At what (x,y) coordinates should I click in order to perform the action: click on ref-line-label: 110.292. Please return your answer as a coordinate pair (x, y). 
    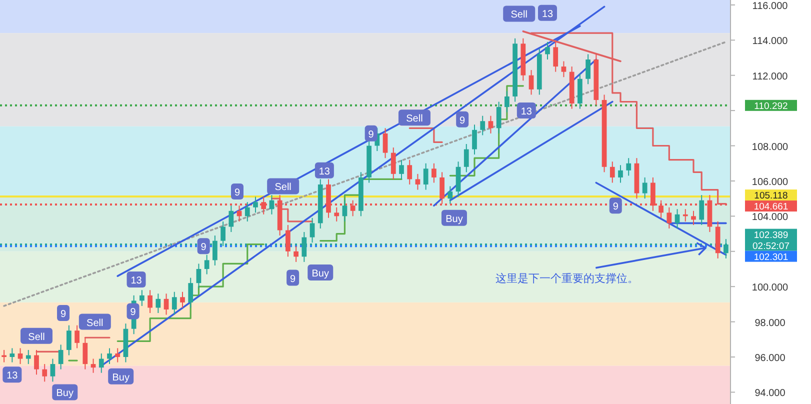
    Looking at the image, I should click on (771, 106).